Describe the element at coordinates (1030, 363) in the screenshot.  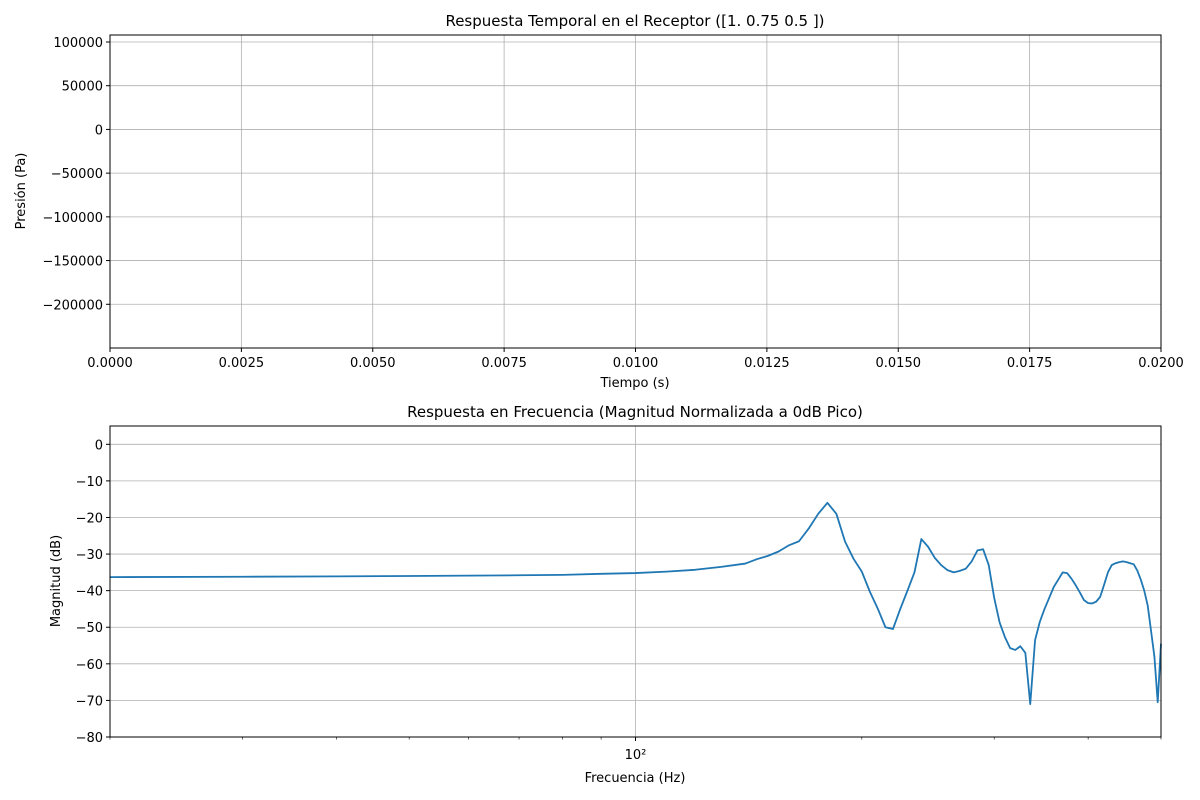
I see `time-response-xtick-label: 0.0175` at that location.